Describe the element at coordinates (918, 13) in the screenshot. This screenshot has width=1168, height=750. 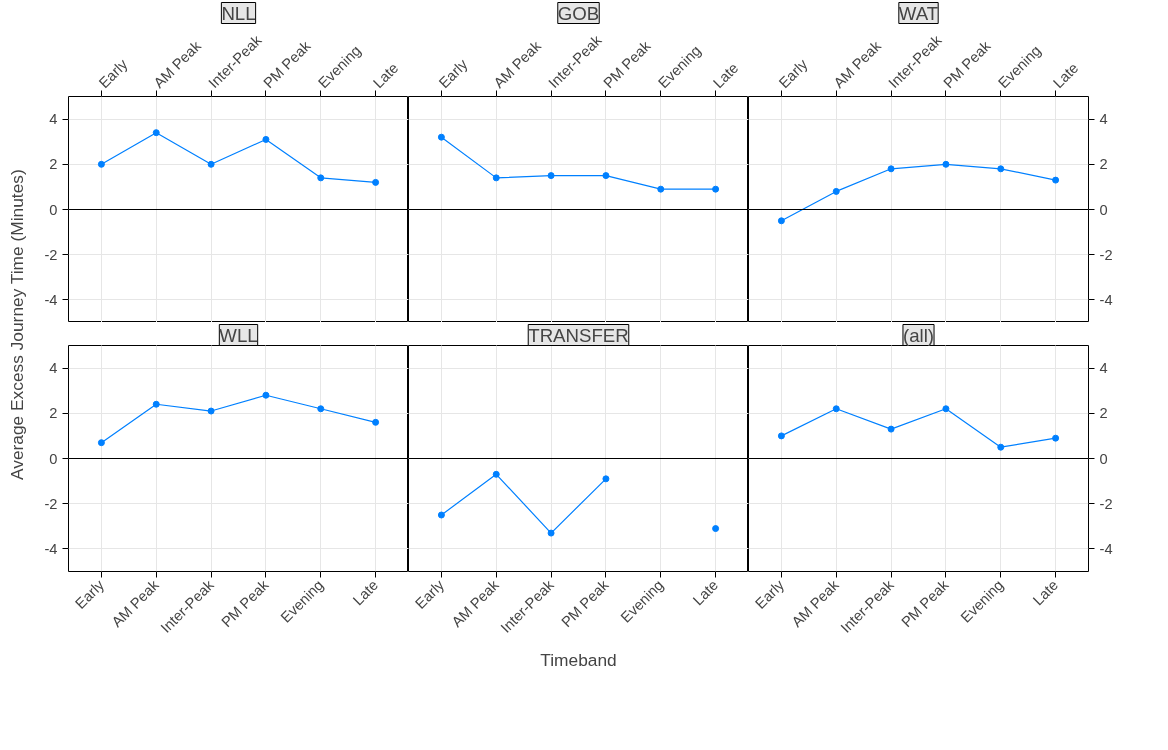
I see `chart-title: WAT` at that location.